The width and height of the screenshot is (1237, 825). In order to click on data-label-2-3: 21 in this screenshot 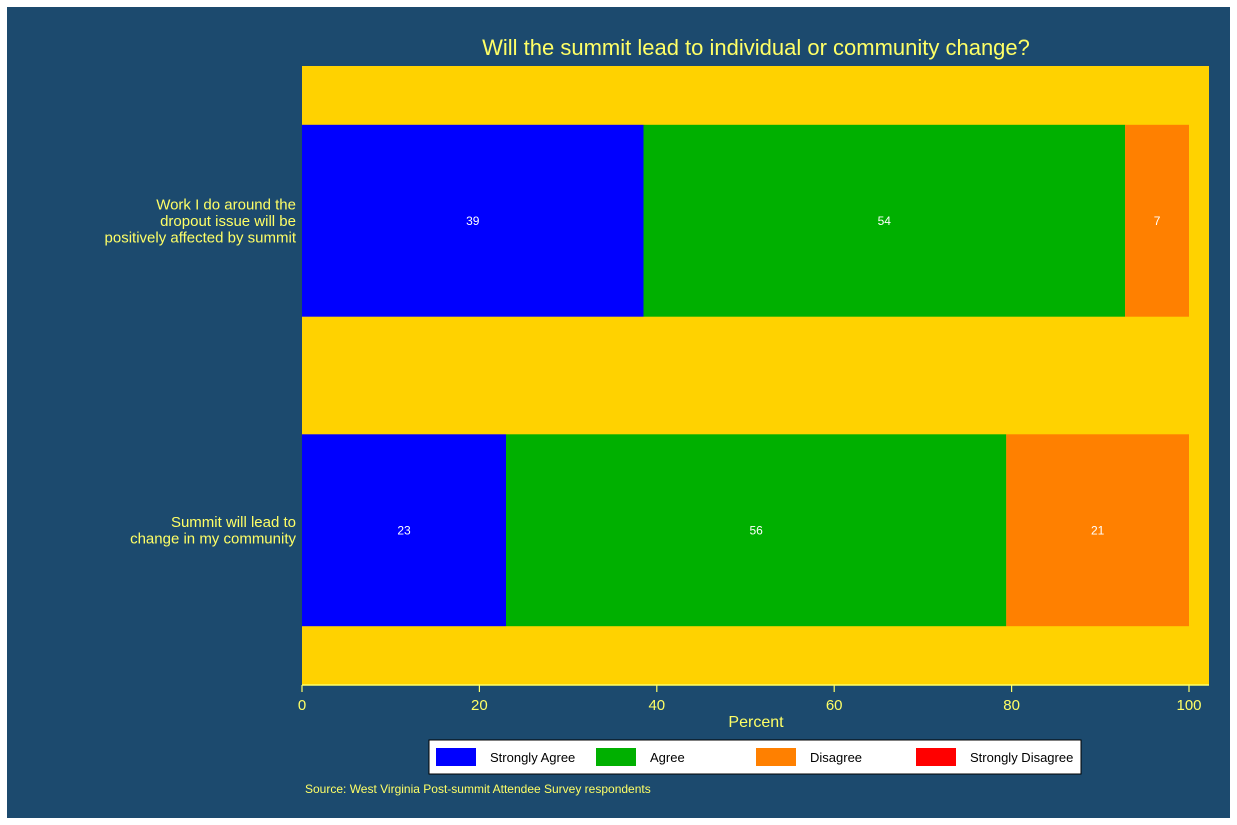, I will do `click(1098, 530)`.